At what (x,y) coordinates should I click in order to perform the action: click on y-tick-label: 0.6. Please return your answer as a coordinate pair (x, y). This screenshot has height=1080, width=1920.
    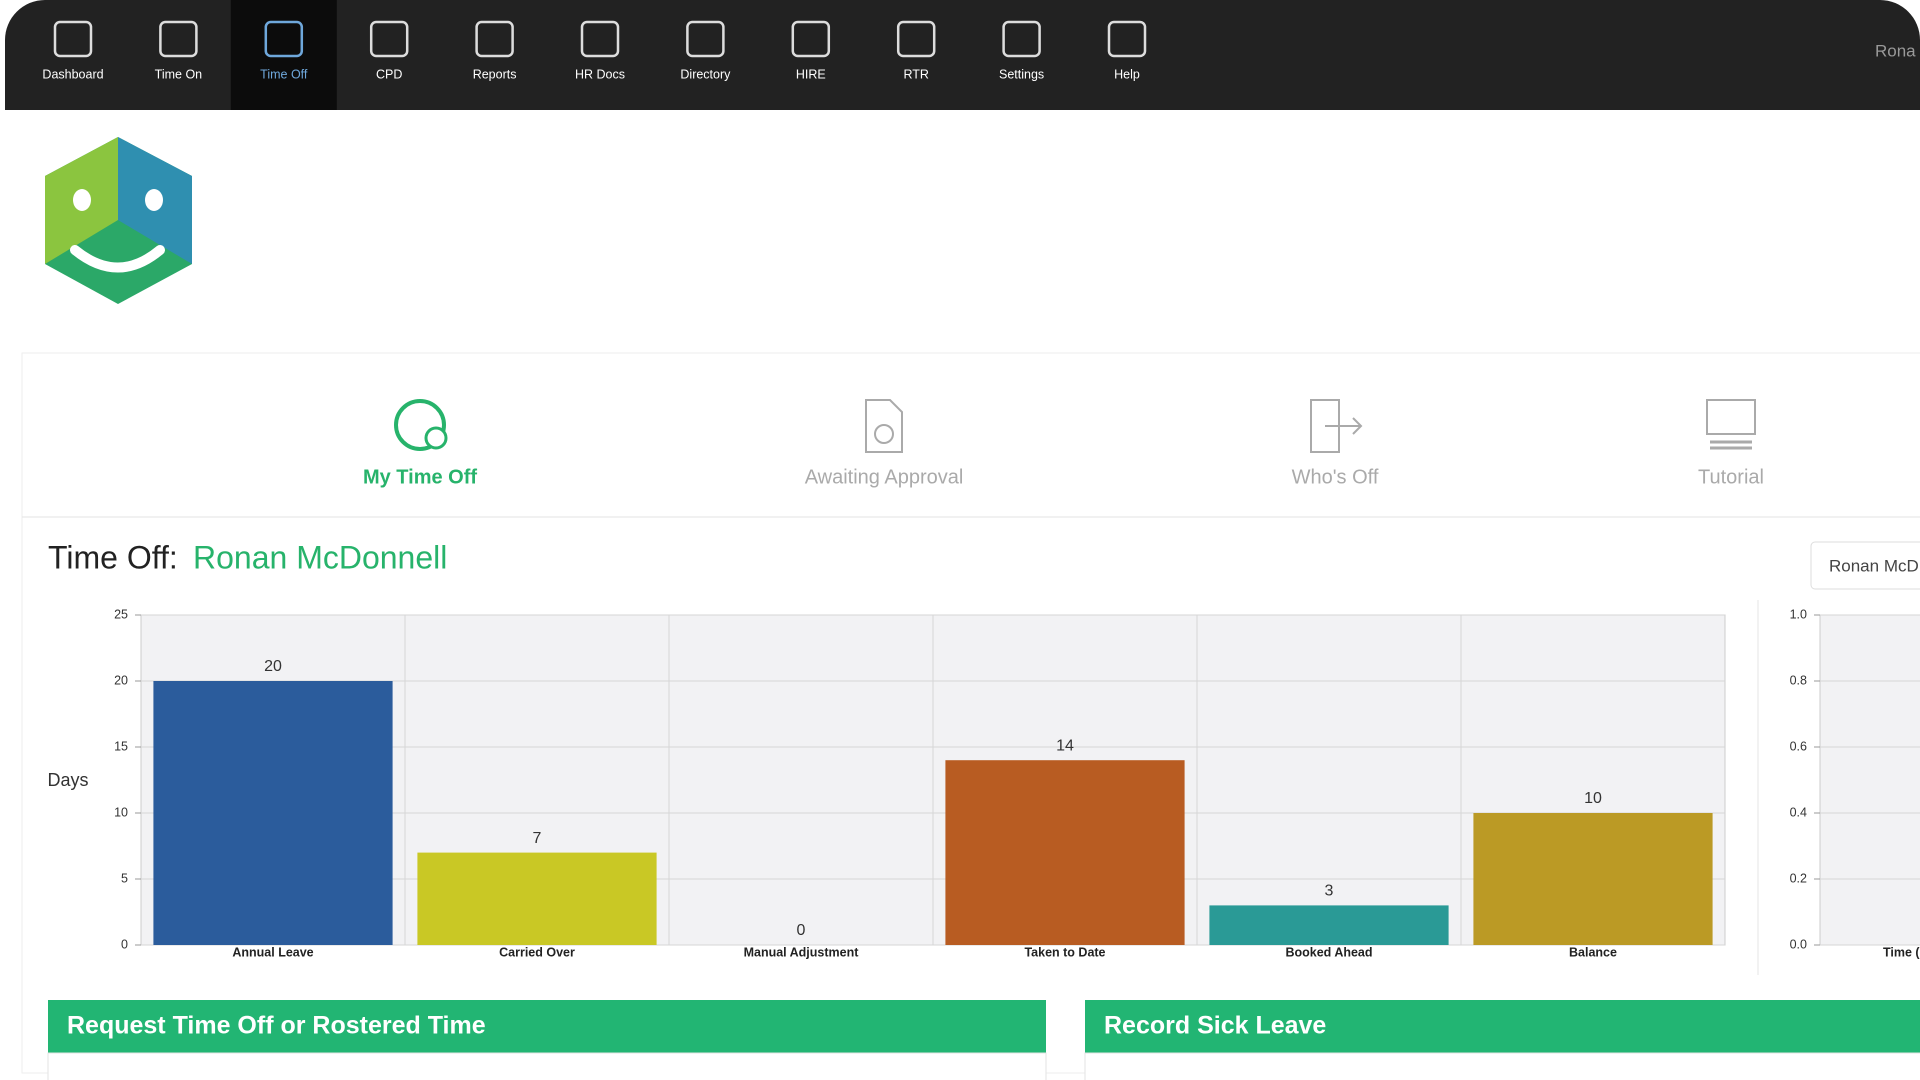
    Looking at the image, I should click on (1798, 746).